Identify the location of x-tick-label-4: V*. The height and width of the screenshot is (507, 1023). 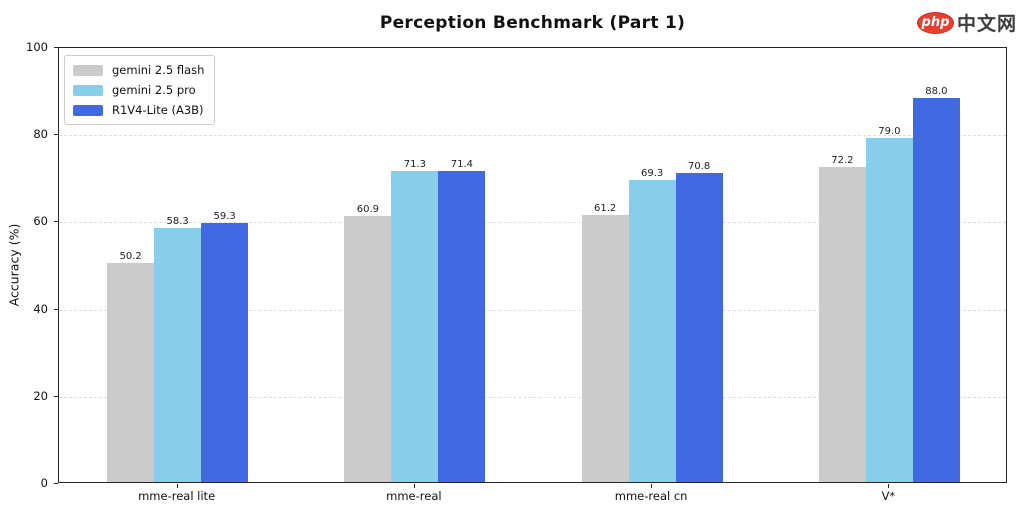
(888, 496).